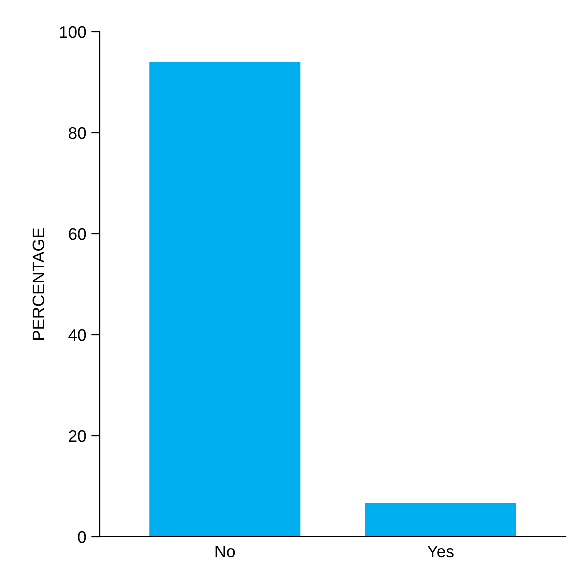 Image resolution: width=588 pixels, height=580 pixels. What do you see at coordinates (73, 32) in the screenshot?
I see `y-tick-label: 100` at bounding box center [73, 32].